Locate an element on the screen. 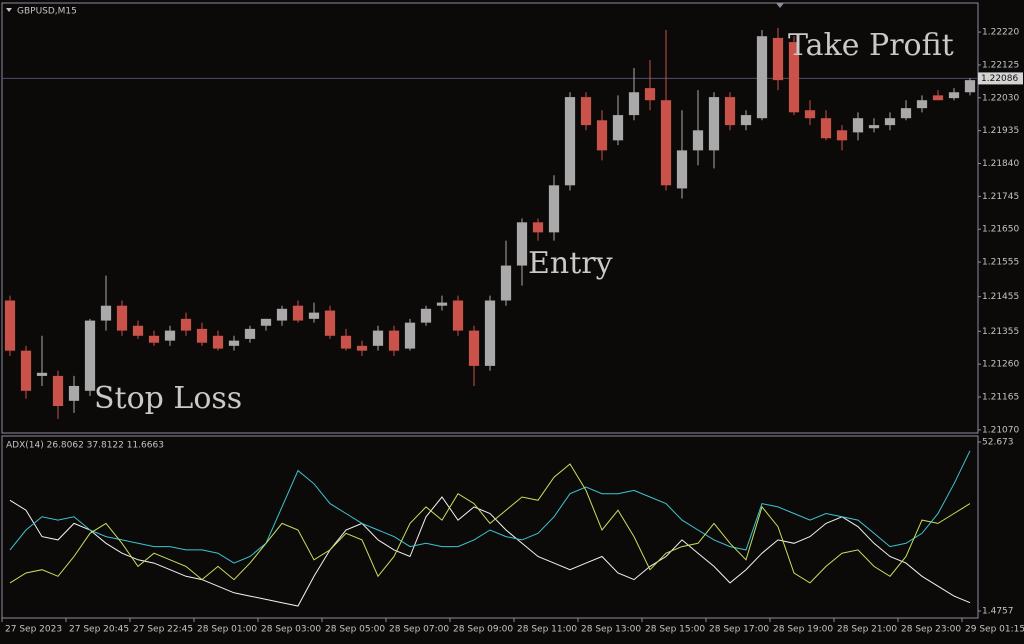 This screenshot has width=1024, height=644. x-tick-label: 27 Sep 20:45 is located at coordinates (99, 630).